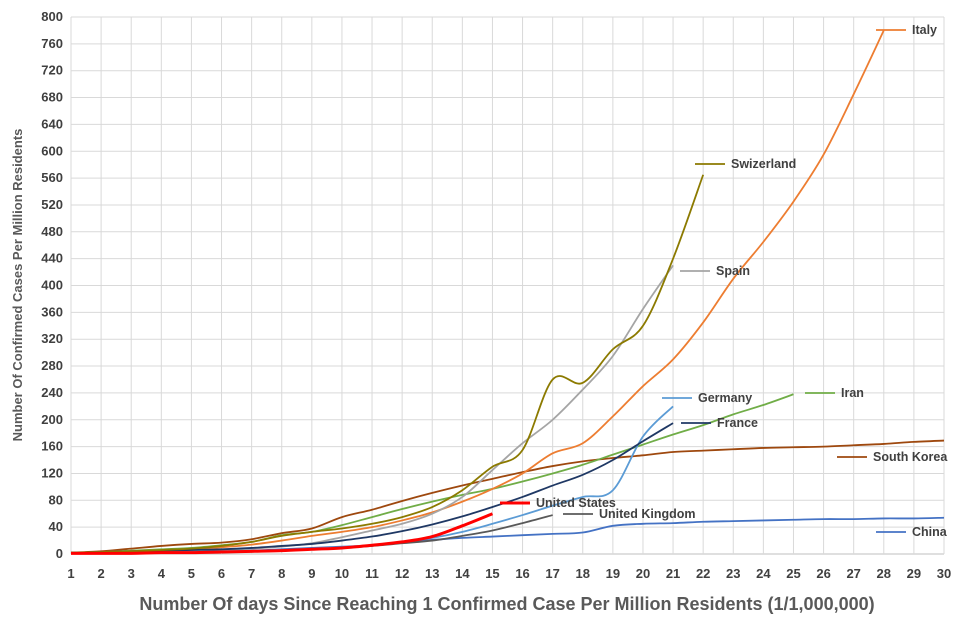 Image resolution: width=959 pixels, height=622 pixels. I want to click on x-tick-label: 2, so click(100, 573).